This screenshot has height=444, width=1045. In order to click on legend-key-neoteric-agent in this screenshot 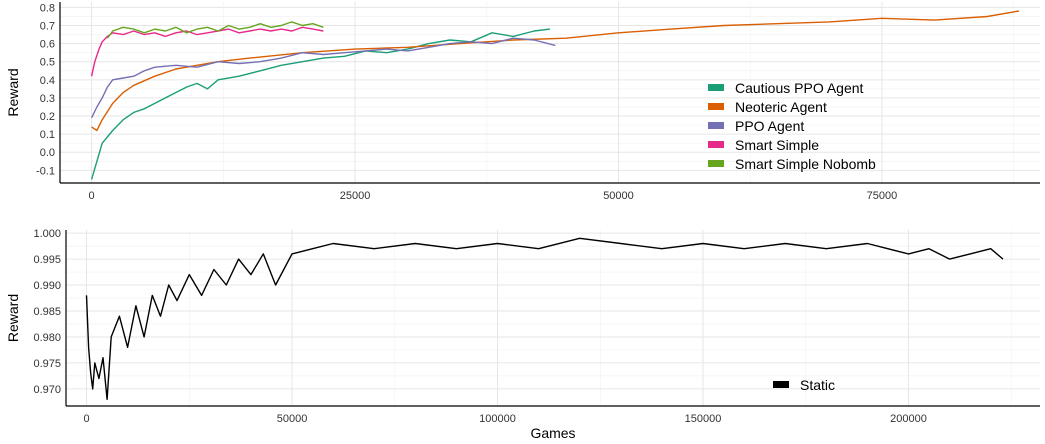, I will do `click(716, 106)`.